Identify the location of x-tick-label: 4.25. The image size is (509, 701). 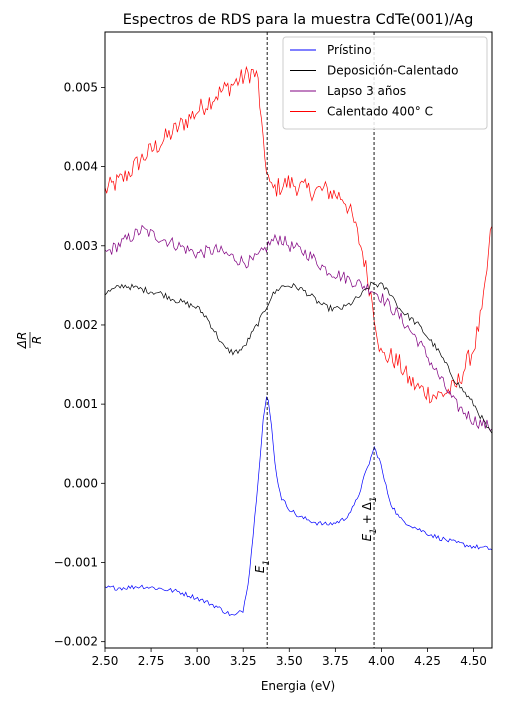
(427, 661).